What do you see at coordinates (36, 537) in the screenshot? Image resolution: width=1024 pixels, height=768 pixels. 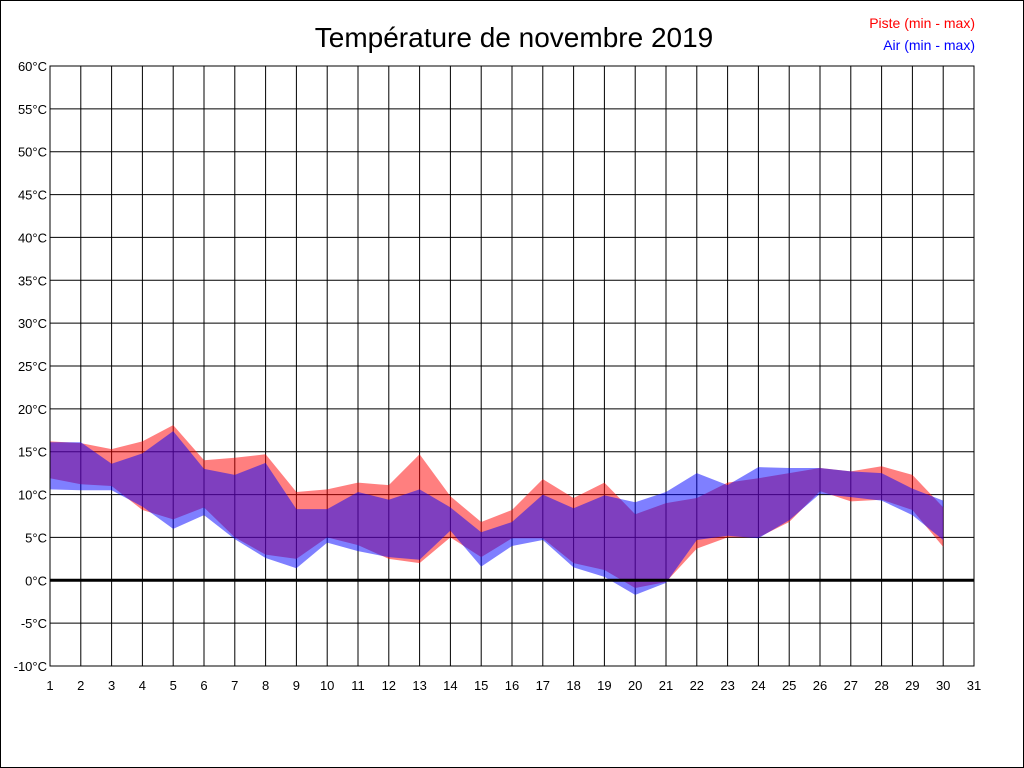 I see `y-tick-label: 5°C` at bounding box center [36, 537].